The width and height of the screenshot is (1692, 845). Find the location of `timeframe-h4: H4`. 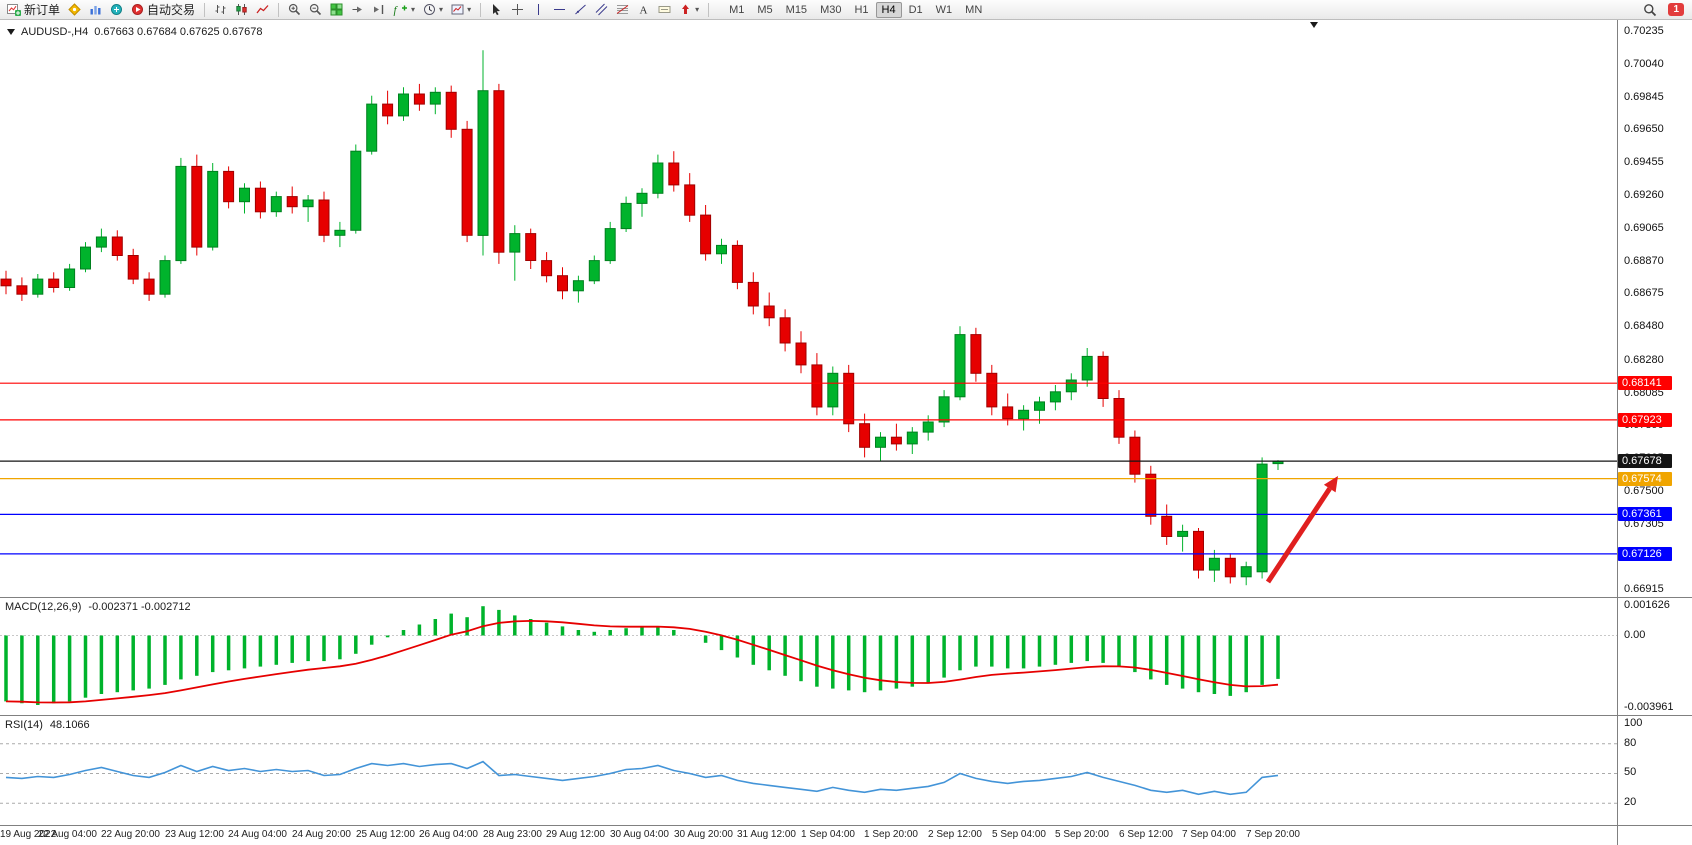

timeframe-h4: H4 is located at coordinates (888, 9).